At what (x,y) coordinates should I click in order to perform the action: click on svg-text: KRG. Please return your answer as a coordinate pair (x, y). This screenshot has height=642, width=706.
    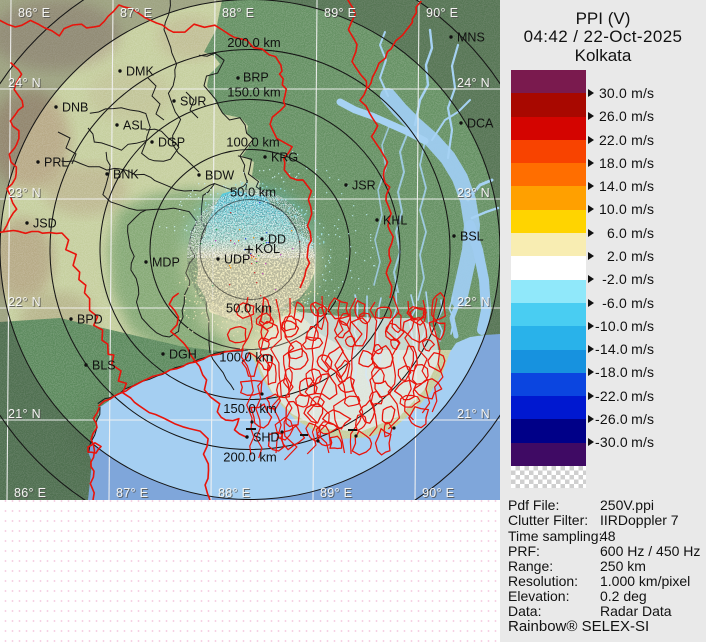
    Looking at the image, I should click on (284, 158).